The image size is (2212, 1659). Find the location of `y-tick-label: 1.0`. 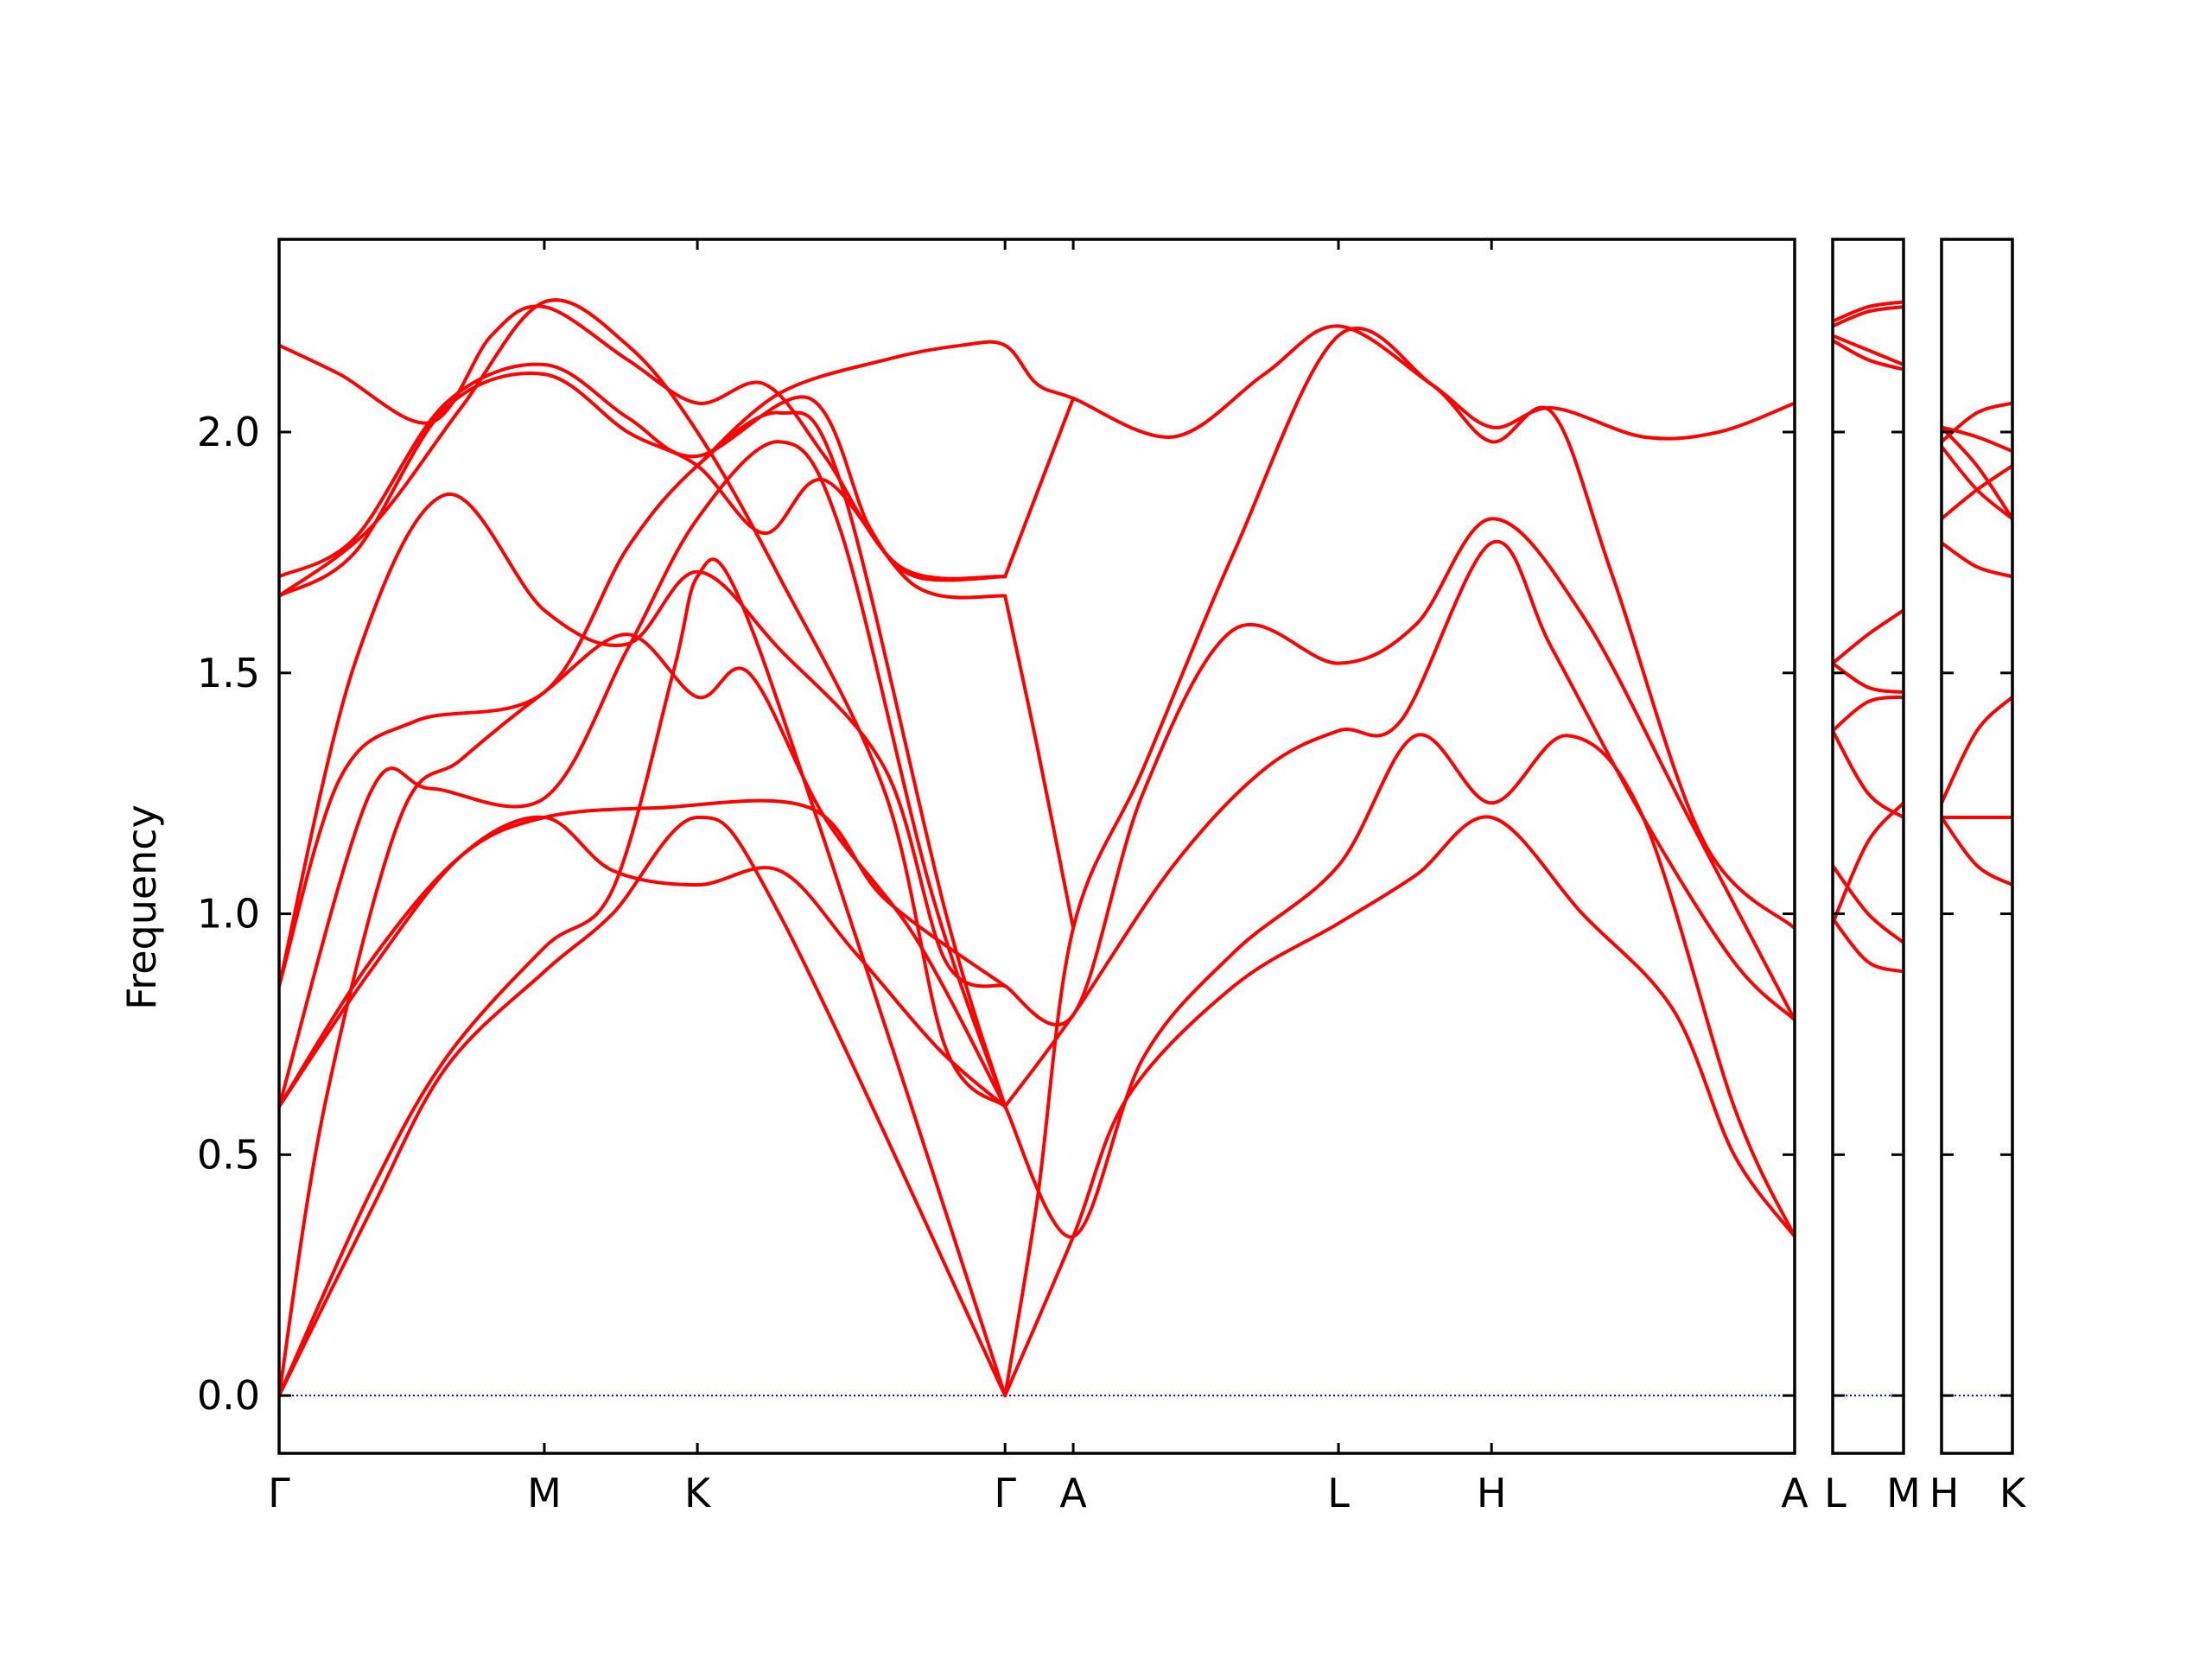

y-tick-label: 1.0 is located at coordinates (229, 914).